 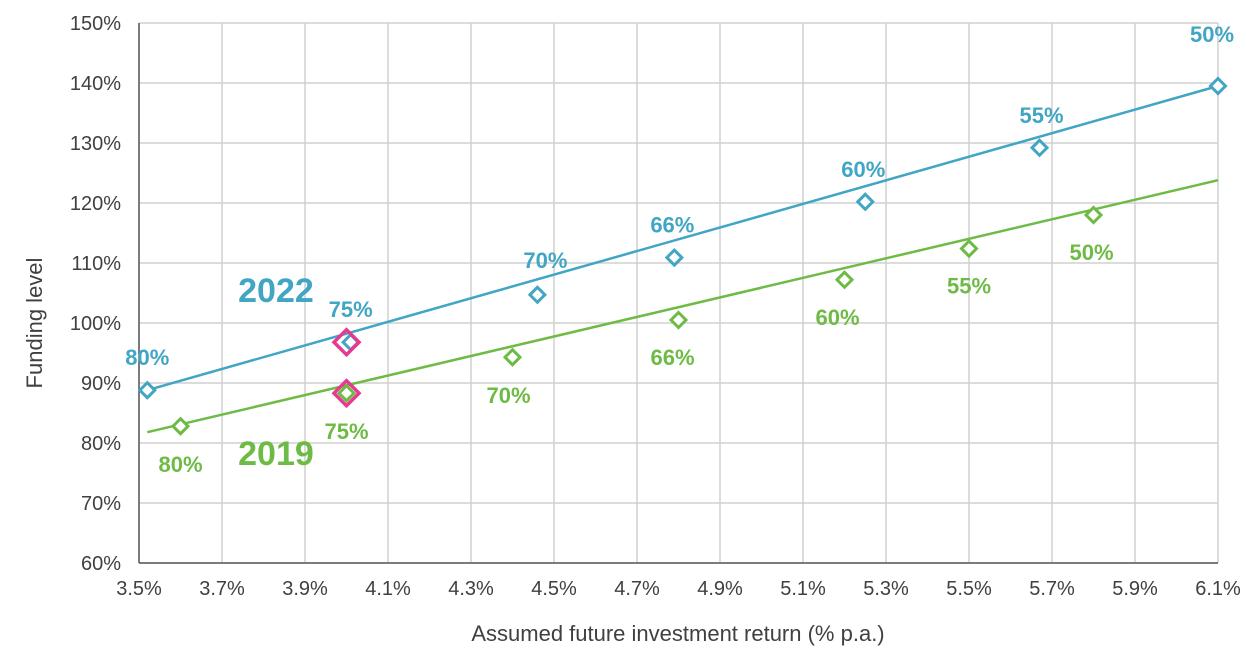 What do you see at coordinates (222, 589) in the screenshot?
I see `x-tick-label: 3.7%` at bounding box center [222, 589].